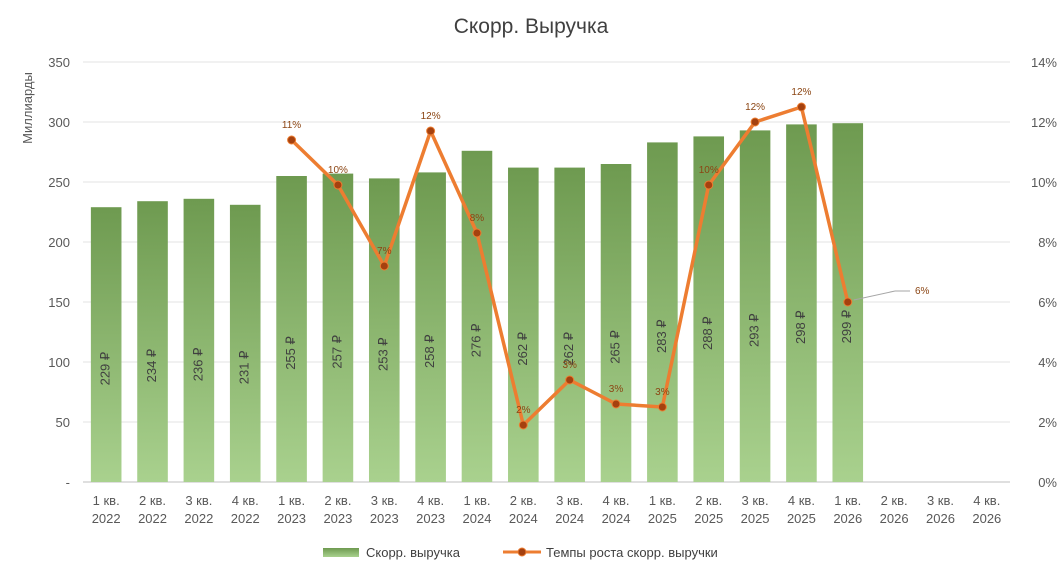 Image resolution: width=1063 pixels, height=575 pixels. Describe the element at coordinates (1044, 182) in the screenshot. I see `y2-tick-label: 10%` at that location.